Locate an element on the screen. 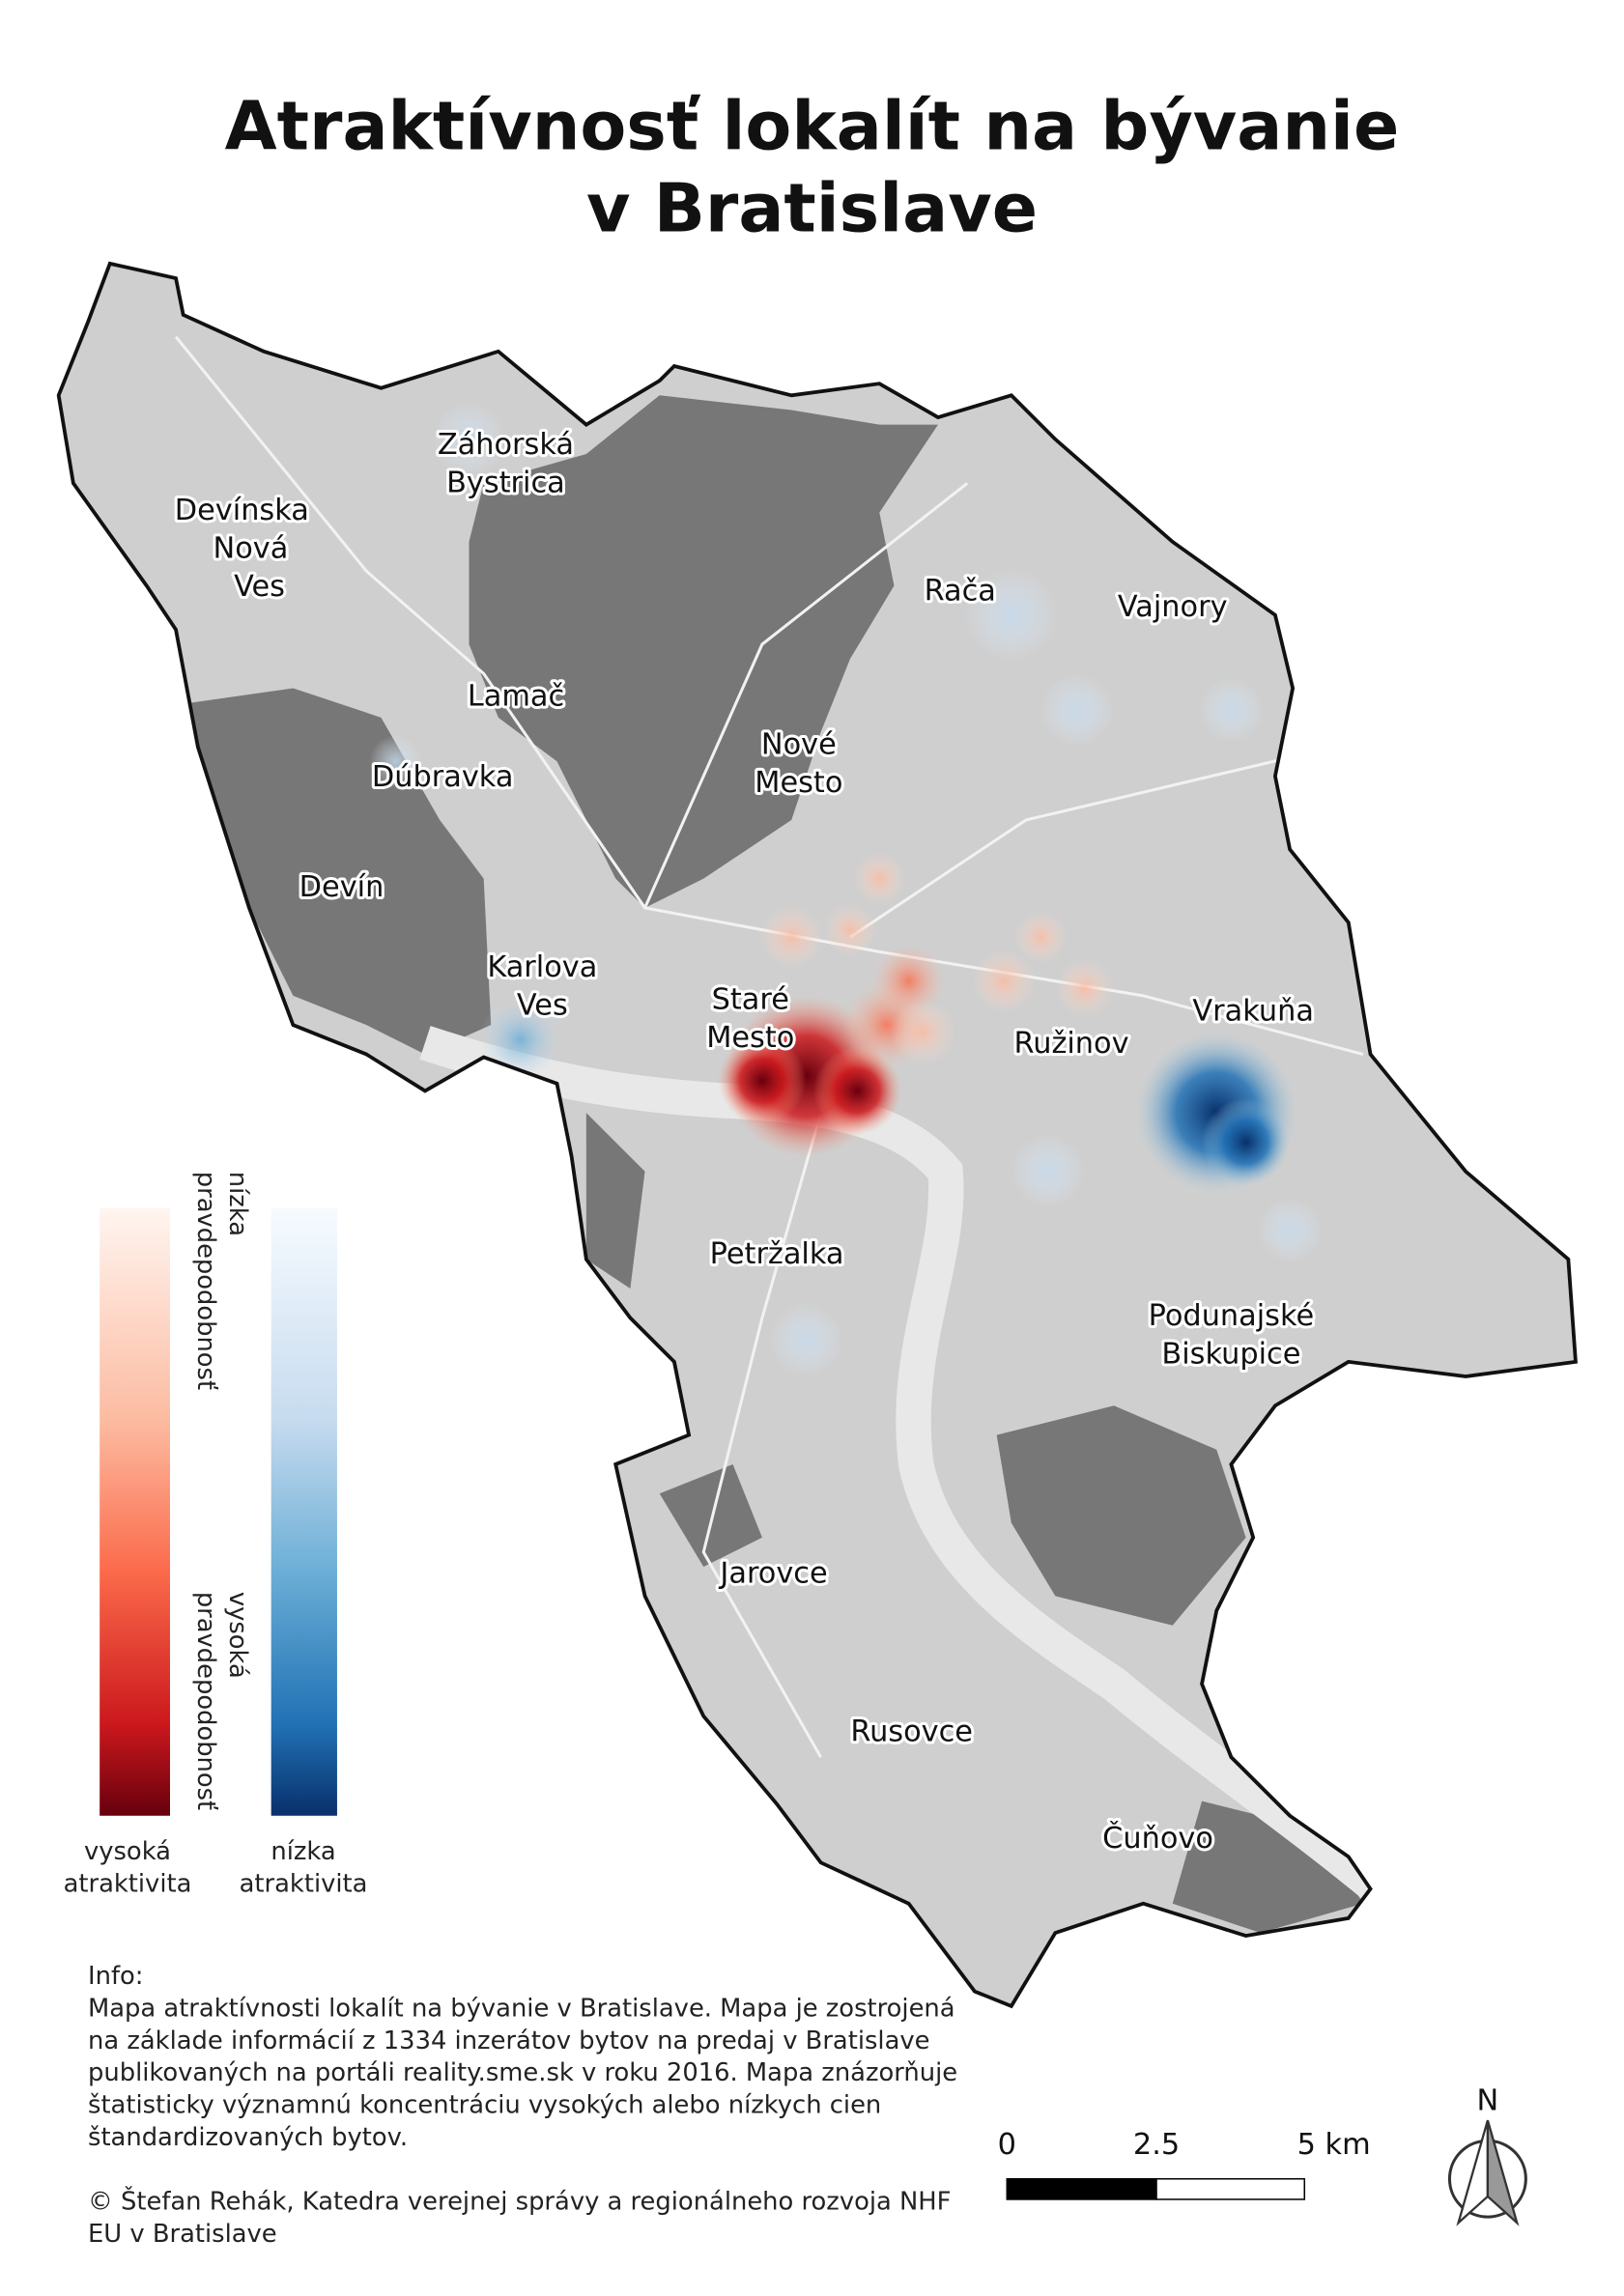 The width and height of the screenshot is (1624, 2296). district-label-line: Nové is located at coordinates (799, 745).